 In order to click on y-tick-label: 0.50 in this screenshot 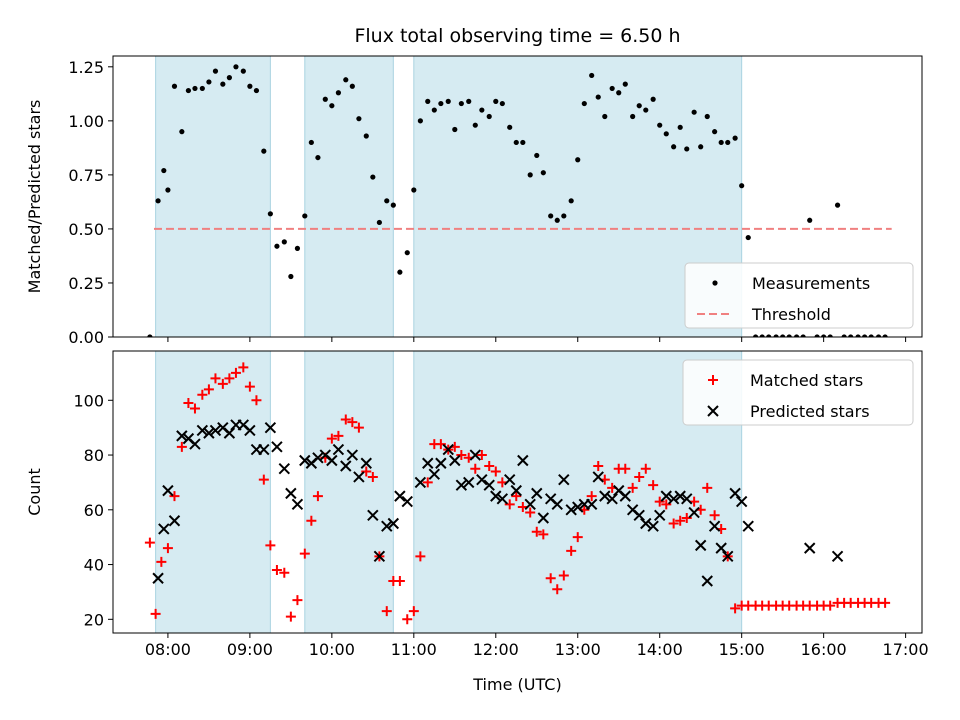, I will do `click(86, 229)`.